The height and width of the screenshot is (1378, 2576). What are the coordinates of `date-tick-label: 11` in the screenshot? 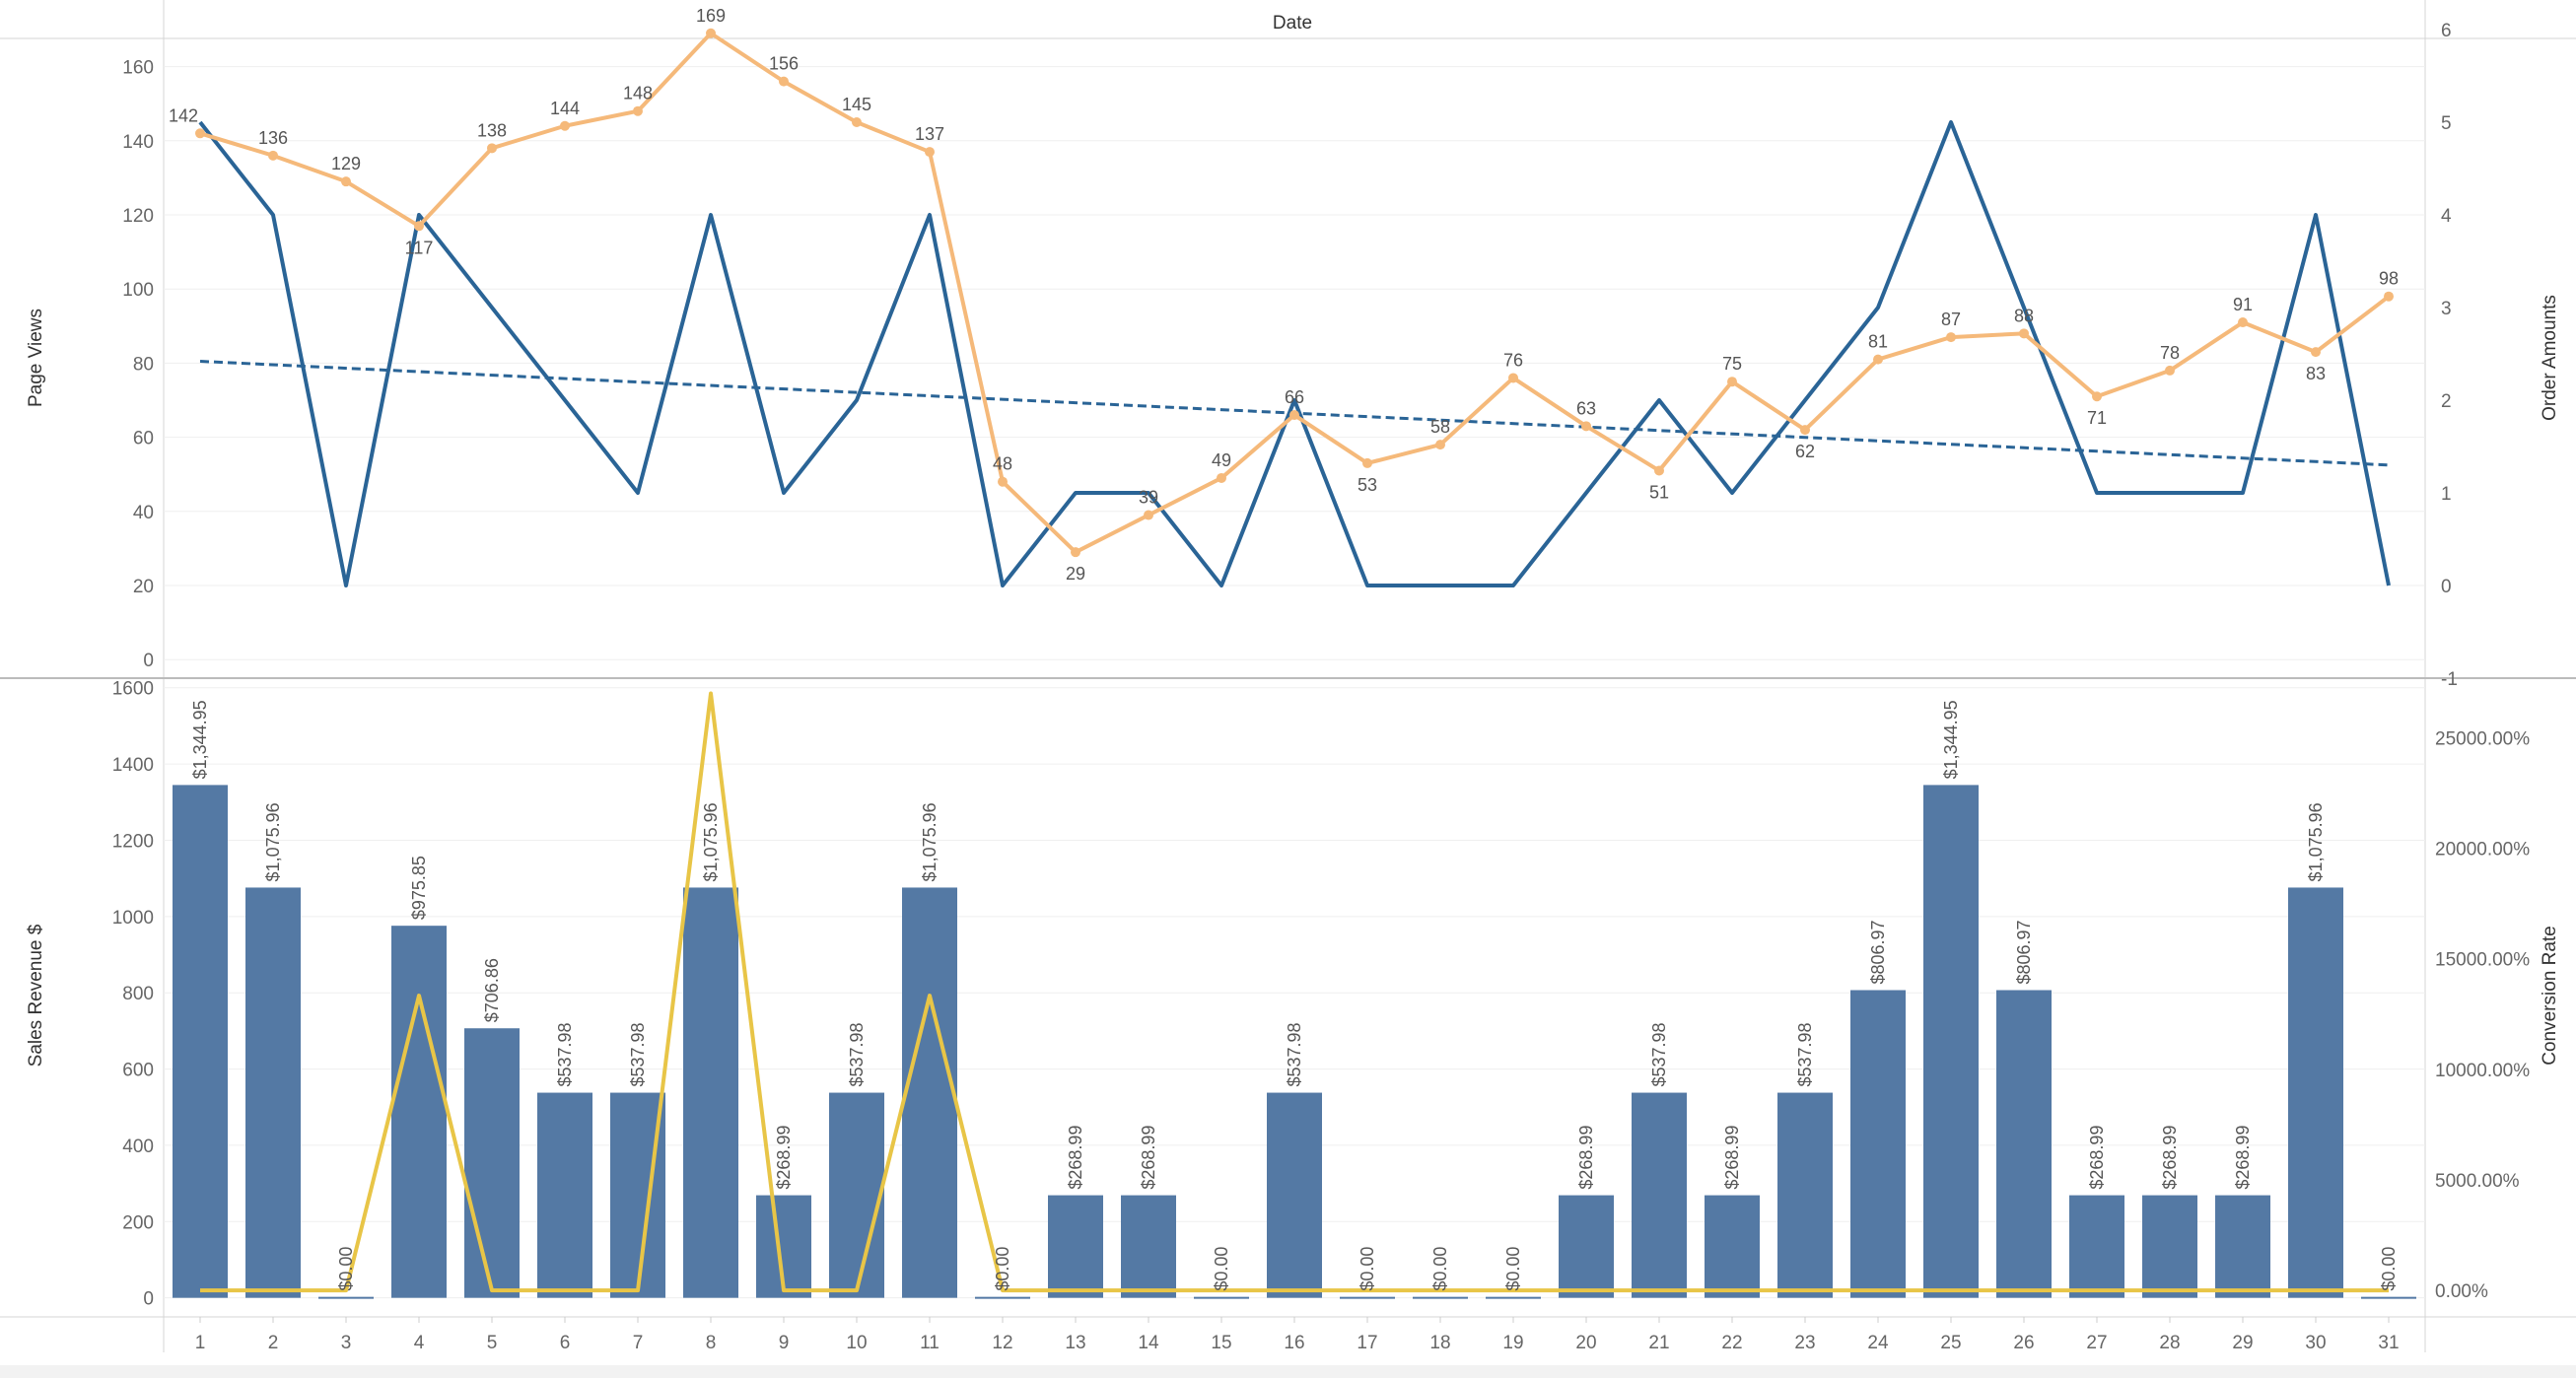 It's located at (930, 1343).